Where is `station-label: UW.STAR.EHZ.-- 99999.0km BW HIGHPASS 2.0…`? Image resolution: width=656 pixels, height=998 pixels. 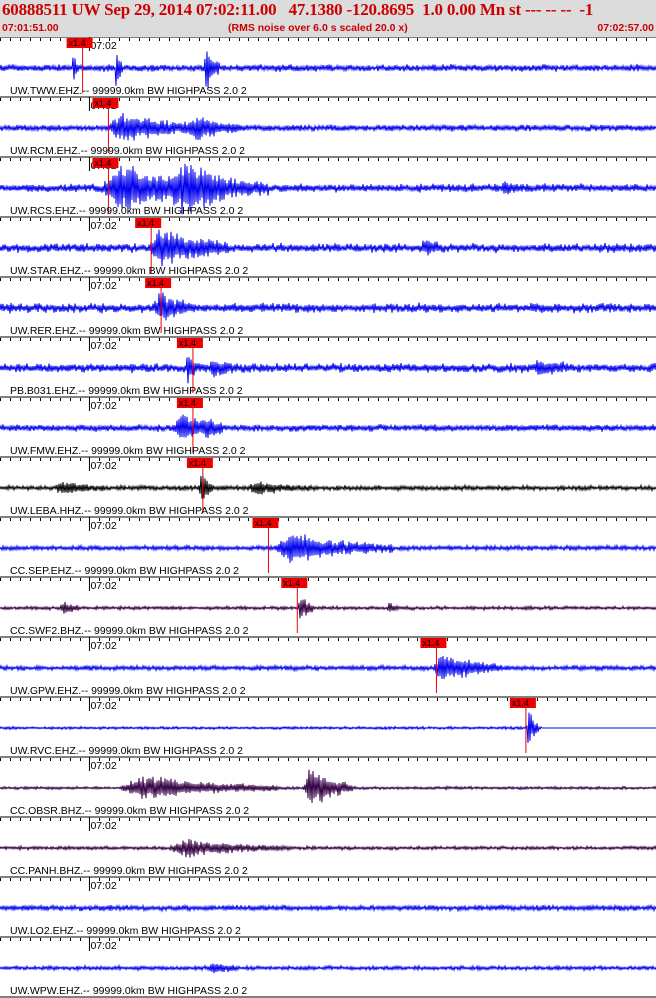 station-label: UW.STAR.EHZ.-- 99999.0km BW HIGHPASS 2.0… is located at coordinates (129, 271).